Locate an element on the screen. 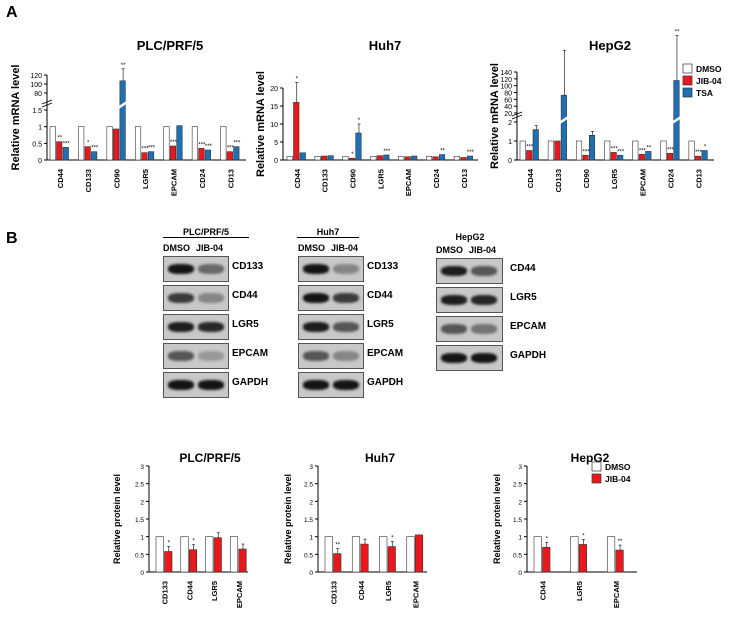 The width and height of the screenshot is (729, 630). axis-break is located at coordinates (517, 114).